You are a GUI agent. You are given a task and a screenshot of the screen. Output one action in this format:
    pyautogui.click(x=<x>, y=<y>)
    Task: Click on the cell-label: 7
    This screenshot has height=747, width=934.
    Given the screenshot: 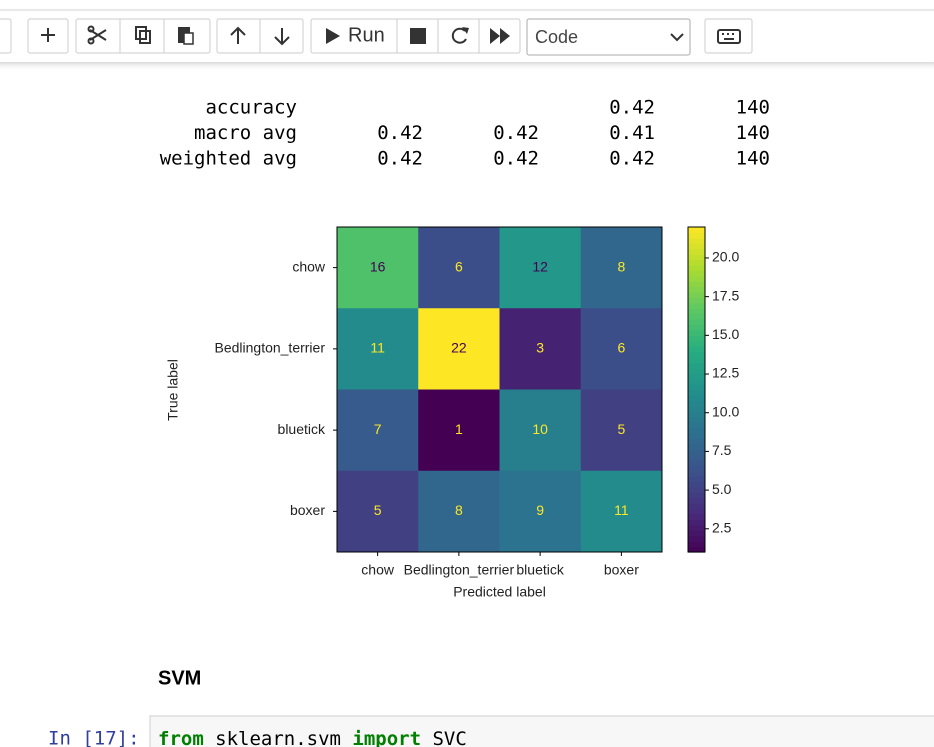 What is the action you would take?
    pyautogui.click(x=378, y=429)
    